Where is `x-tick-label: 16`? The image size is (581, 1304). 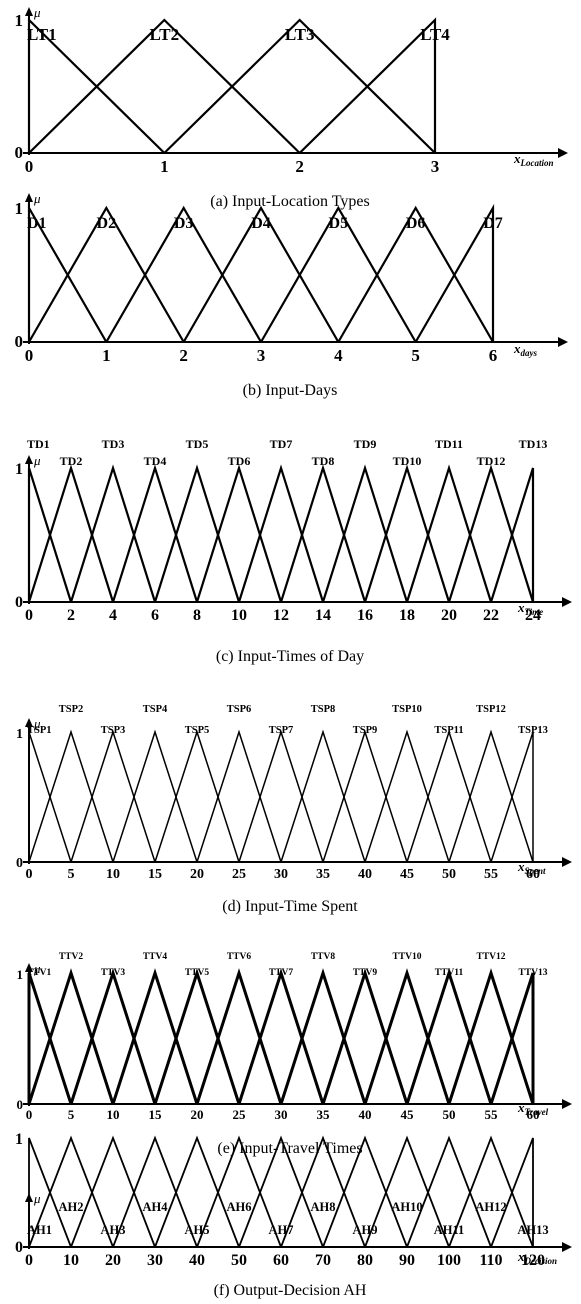
x-tick-label: 16 is located at coordinates (365, 615).